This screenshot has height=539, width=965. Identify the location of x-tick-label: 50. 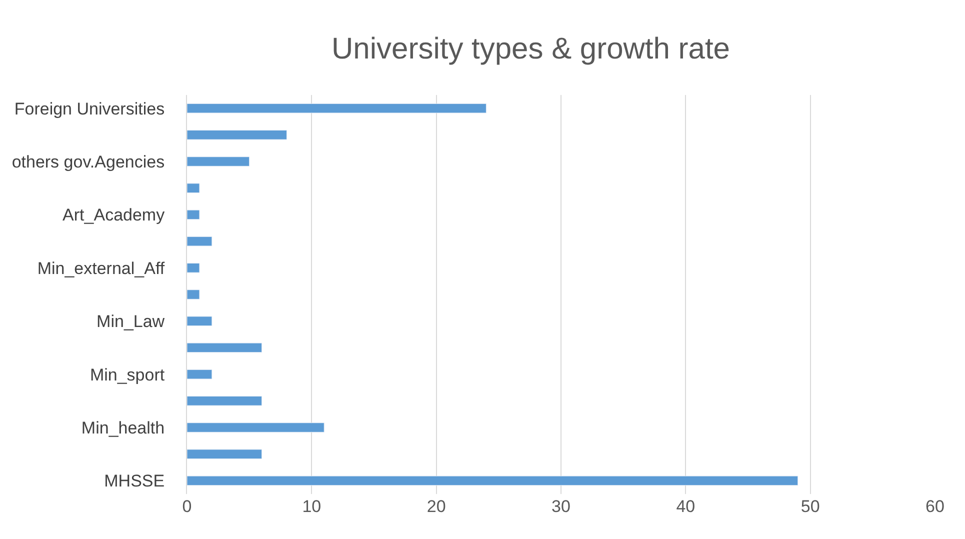
(810, 506).